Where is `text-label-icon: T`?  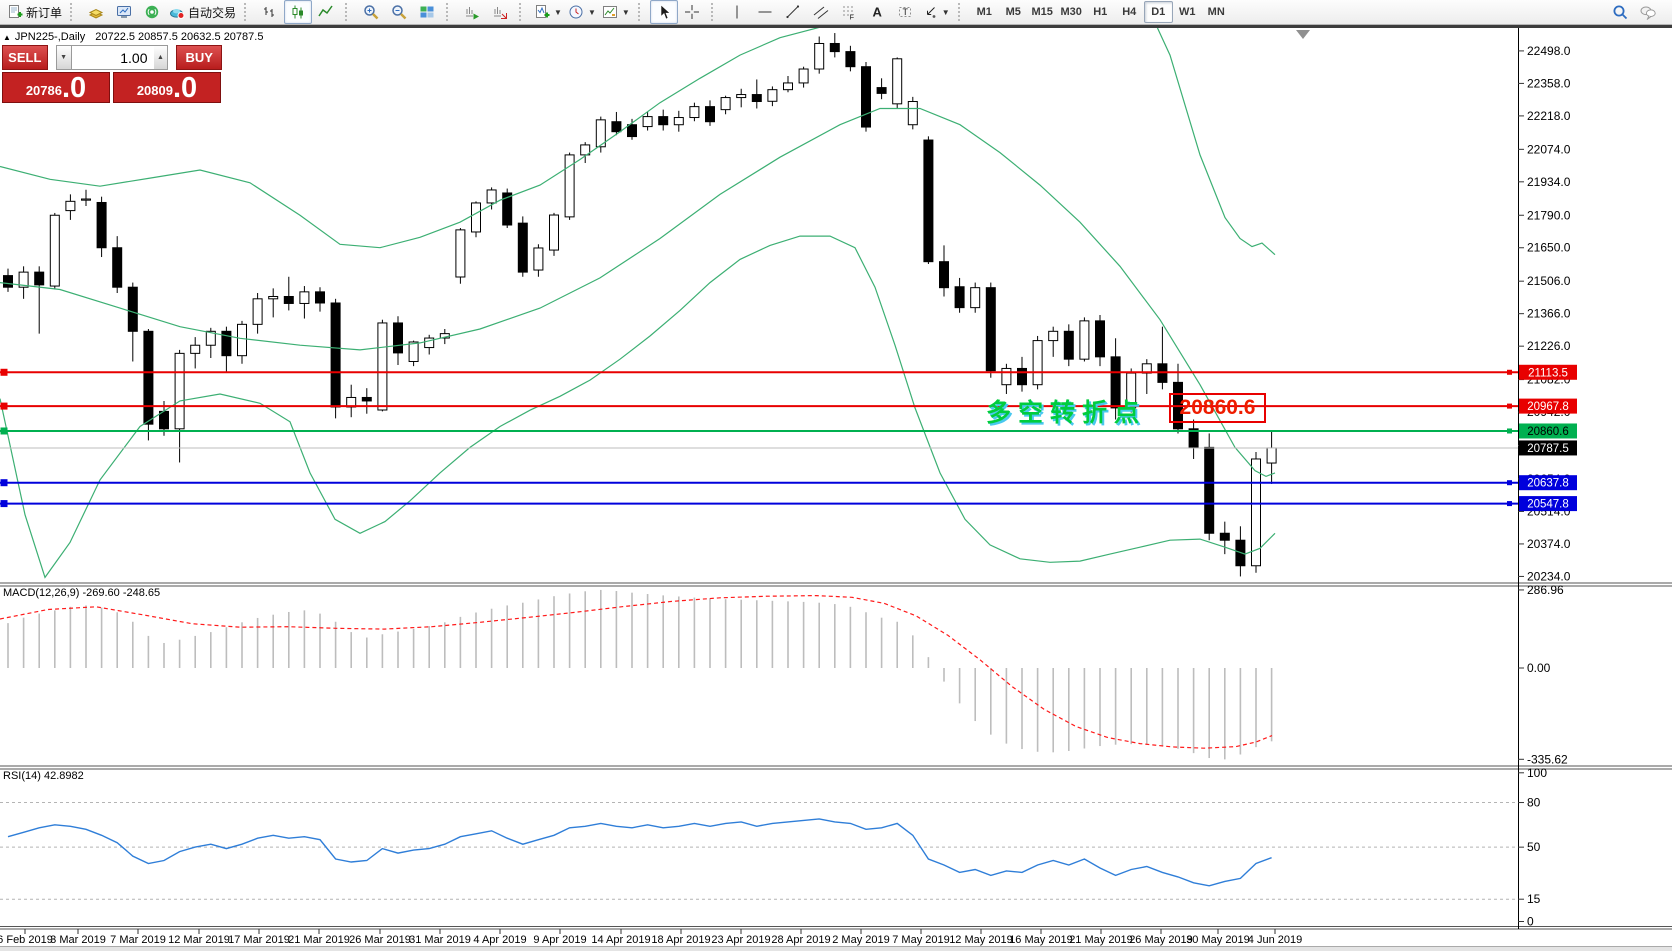 text-label-icon: T is located at coordinates (904, 12).